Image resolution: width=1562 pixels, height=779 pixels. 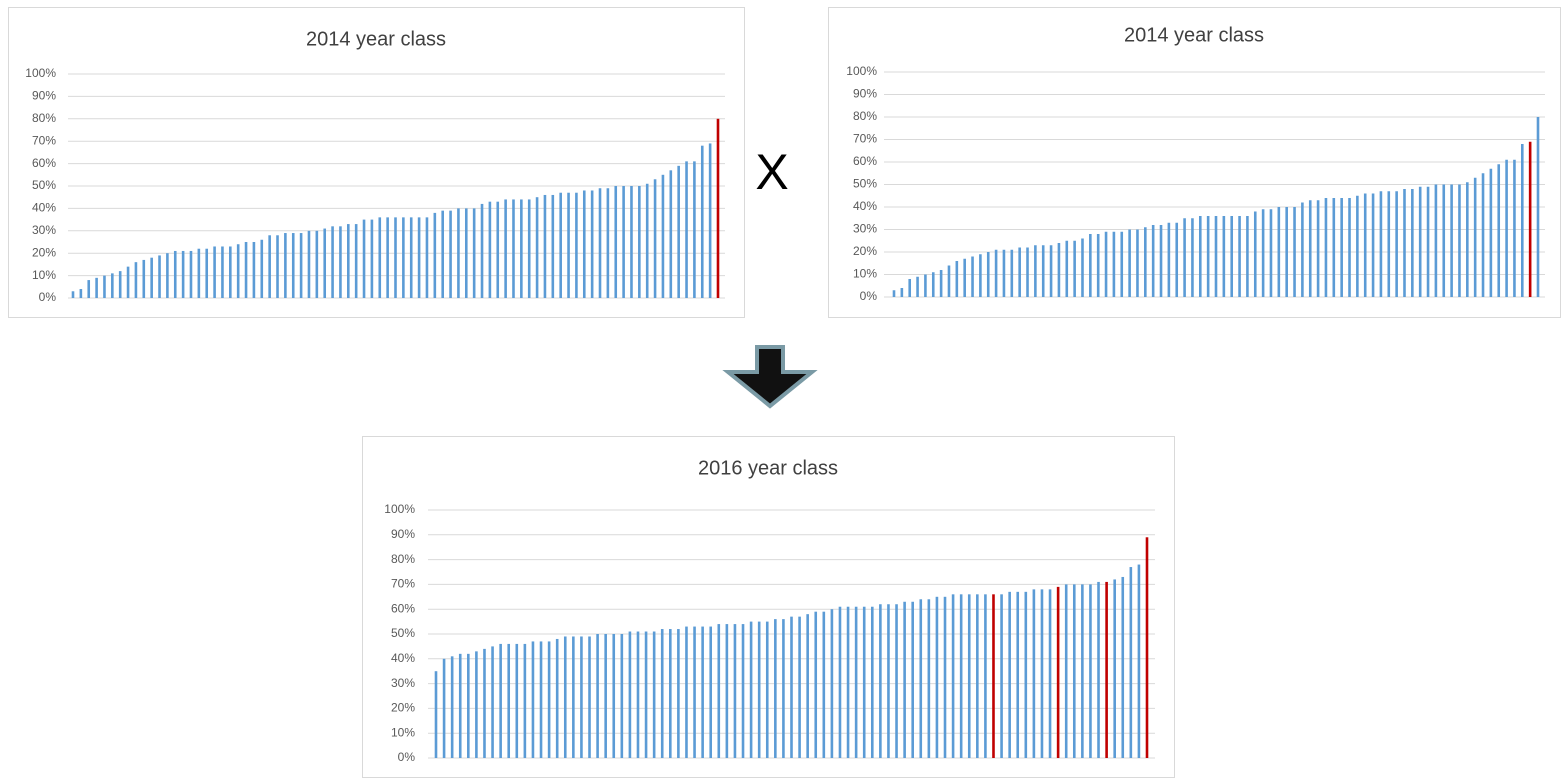 I want to click on y-tick-label: 60%, so click(x=865, y=161).